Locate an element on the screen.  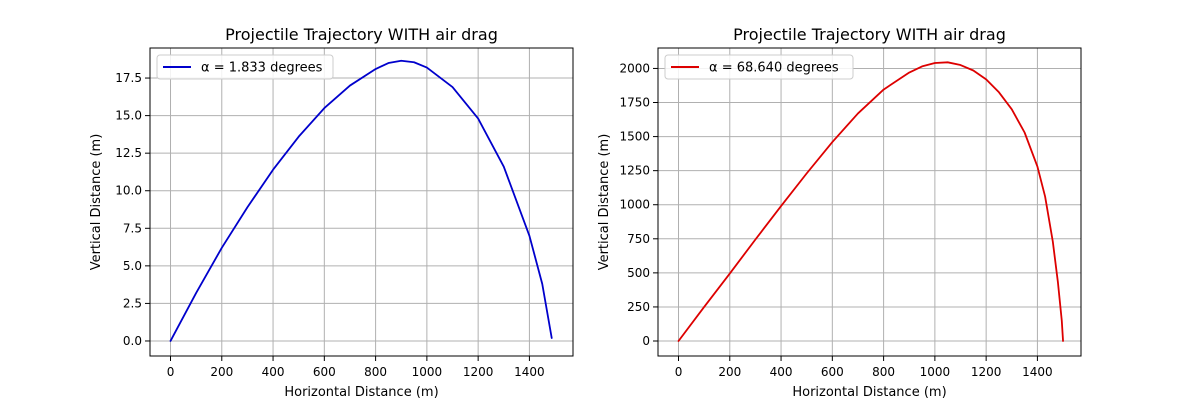
legend: α = 1.833 degrees is located at coordinates (245, 67).